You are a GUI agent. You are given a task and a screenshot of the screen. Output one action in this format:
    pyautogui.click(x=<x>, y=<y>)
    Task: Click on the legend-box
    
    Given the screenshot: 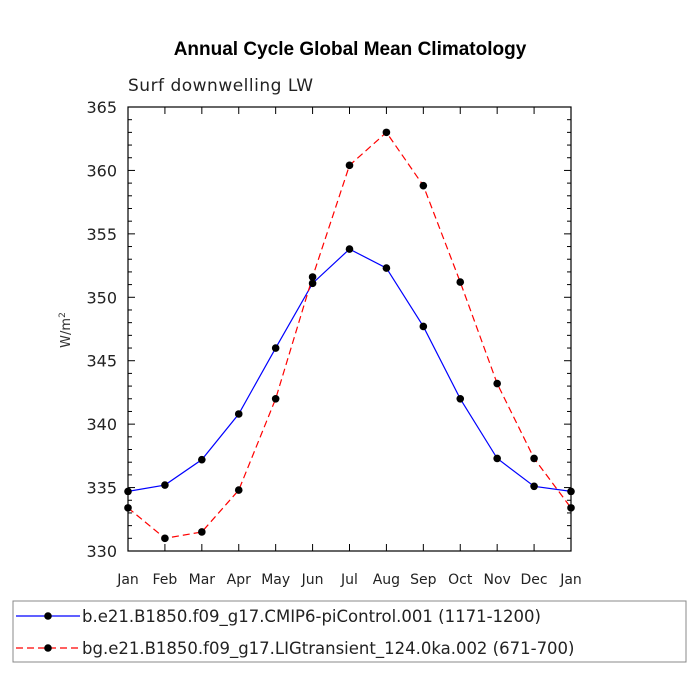 What is the action you would take?
    pyautogui.click(x=349, y=631)
    